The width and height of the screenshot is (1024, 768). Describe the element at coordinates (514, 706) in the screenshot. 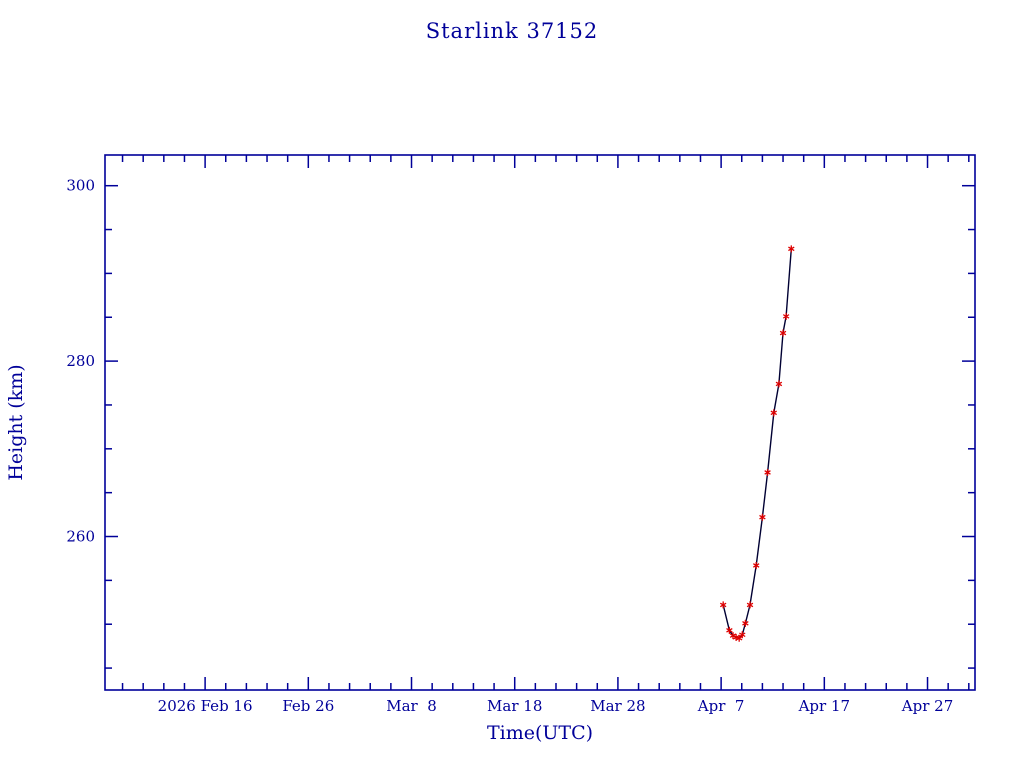

I see `x-tick-label: Mar 18` at that location.